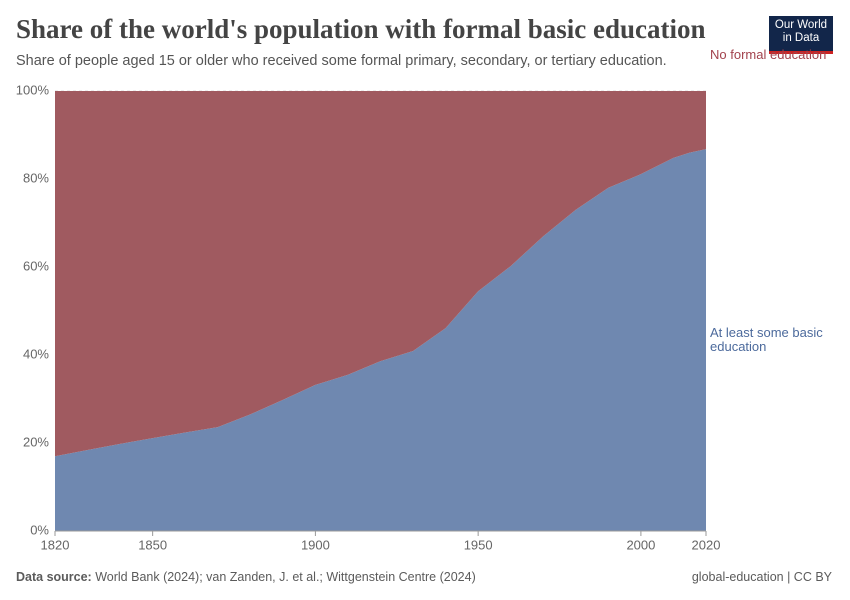 The width and height of the screenshot is (850, 600). I want to click on footer-license: global-education | CC BY, so click(761, 577).